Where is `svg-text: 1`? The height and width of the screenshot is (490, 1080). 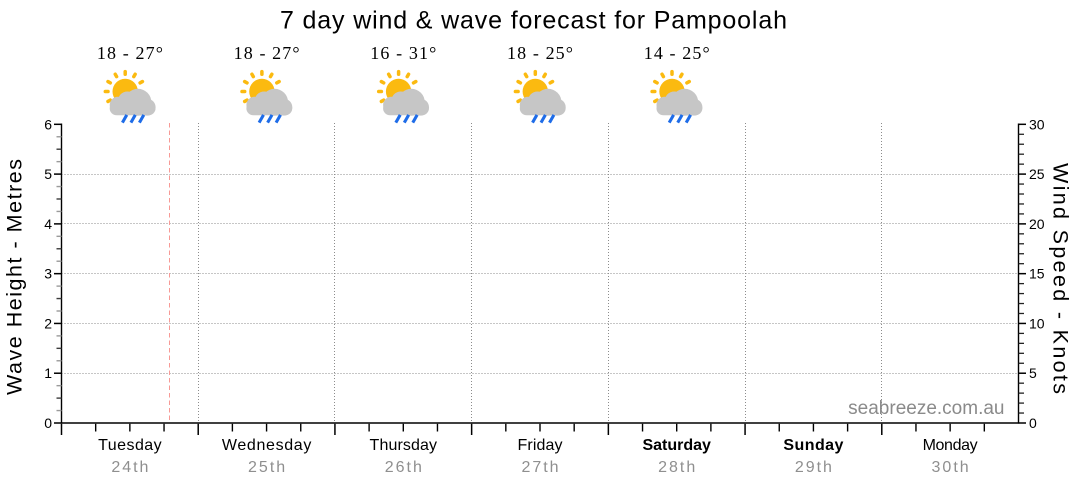 svg-text: 1 is located at coordinates (48, 373).